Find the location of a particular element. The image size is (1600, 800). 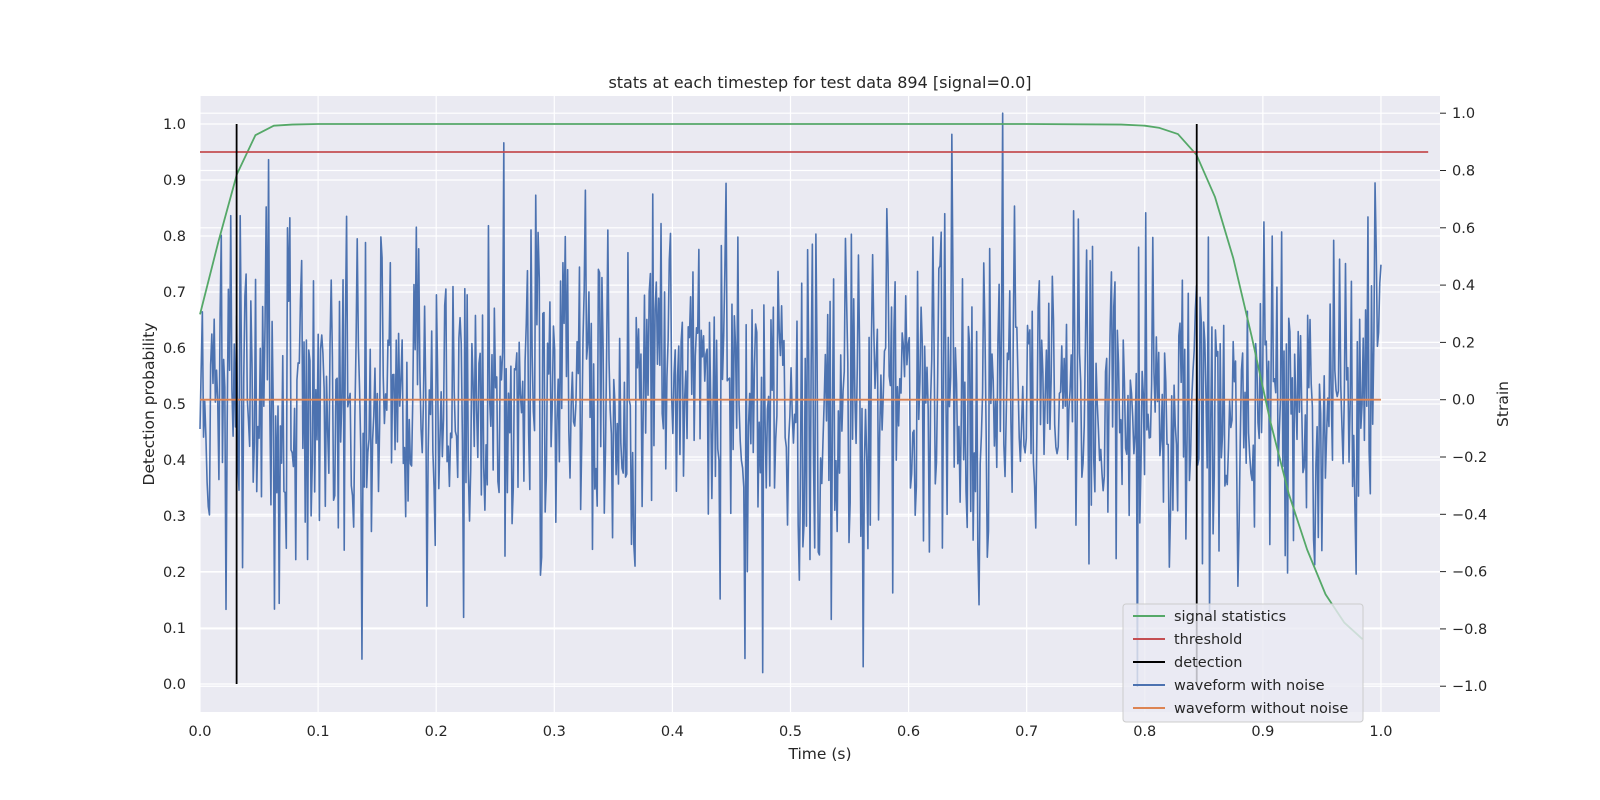

right-y-tick-label: −1.0 is located at coordinates (1469, 687).